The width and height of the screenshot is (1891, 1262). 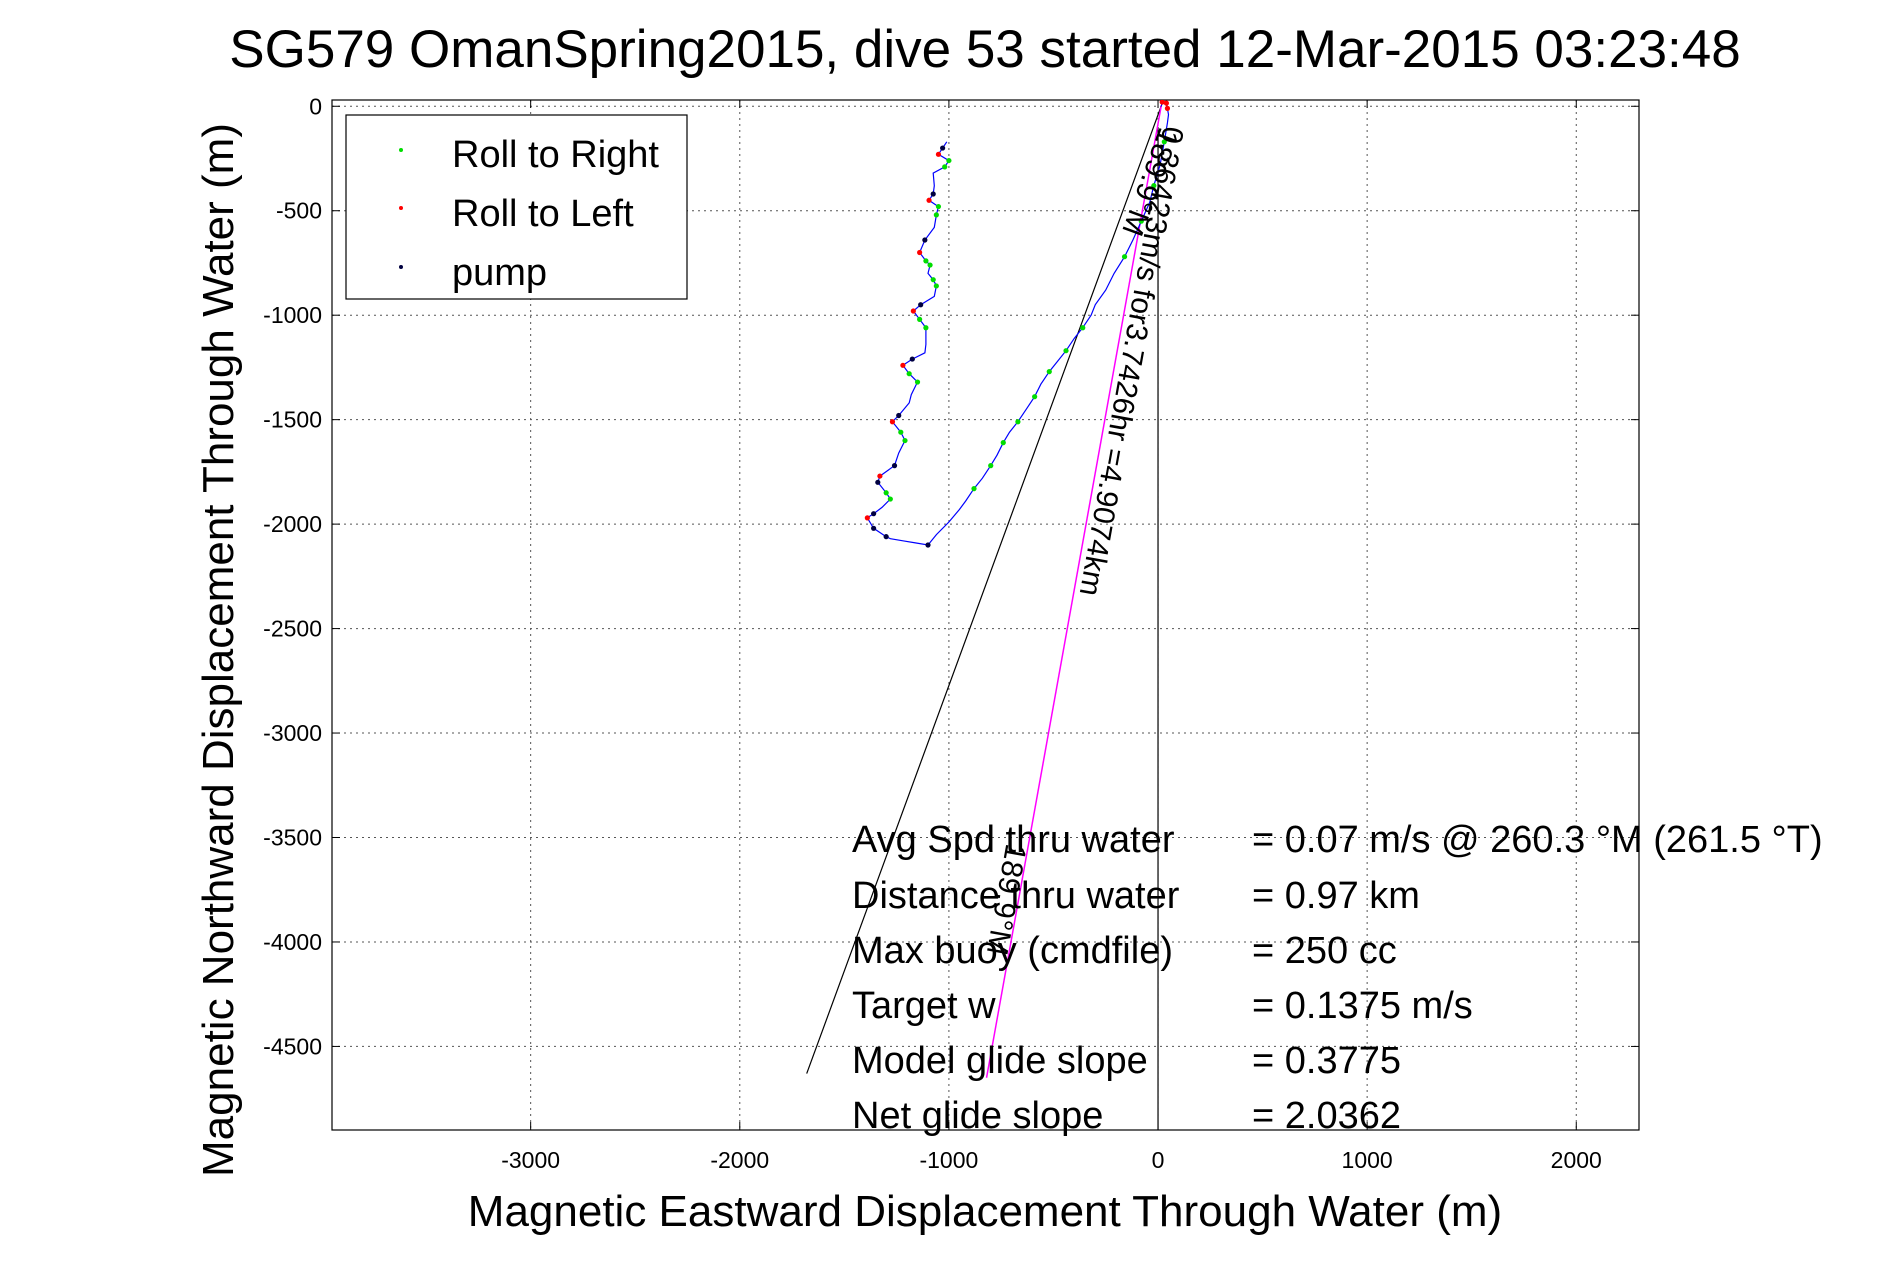 I want to click on pump-points, so click(x=908, y=346).